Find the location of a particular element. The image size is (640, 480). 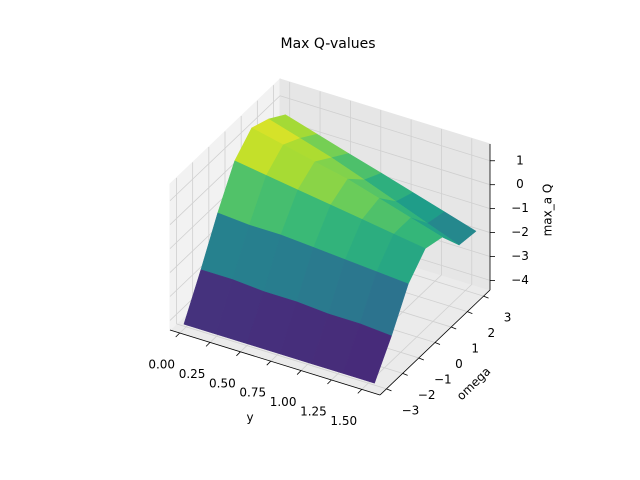

z-tick-label: −2 is located at coordinates (520, 232).